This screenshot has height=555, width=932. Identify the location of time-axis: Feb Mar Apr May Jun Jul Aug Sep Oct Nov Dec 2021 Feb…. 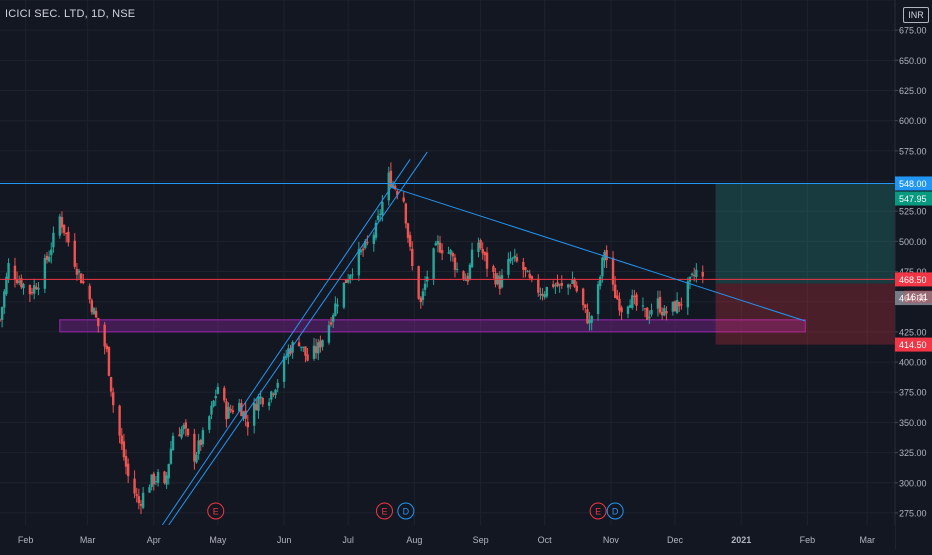
(447, 537).